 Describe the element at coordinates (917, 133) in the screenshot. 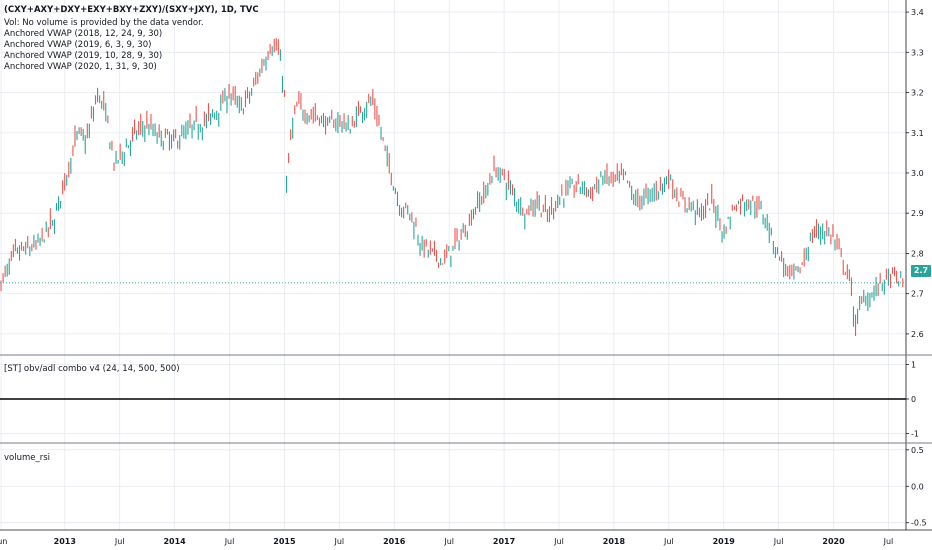

I see `y-tick-label: 3.1` at that location.